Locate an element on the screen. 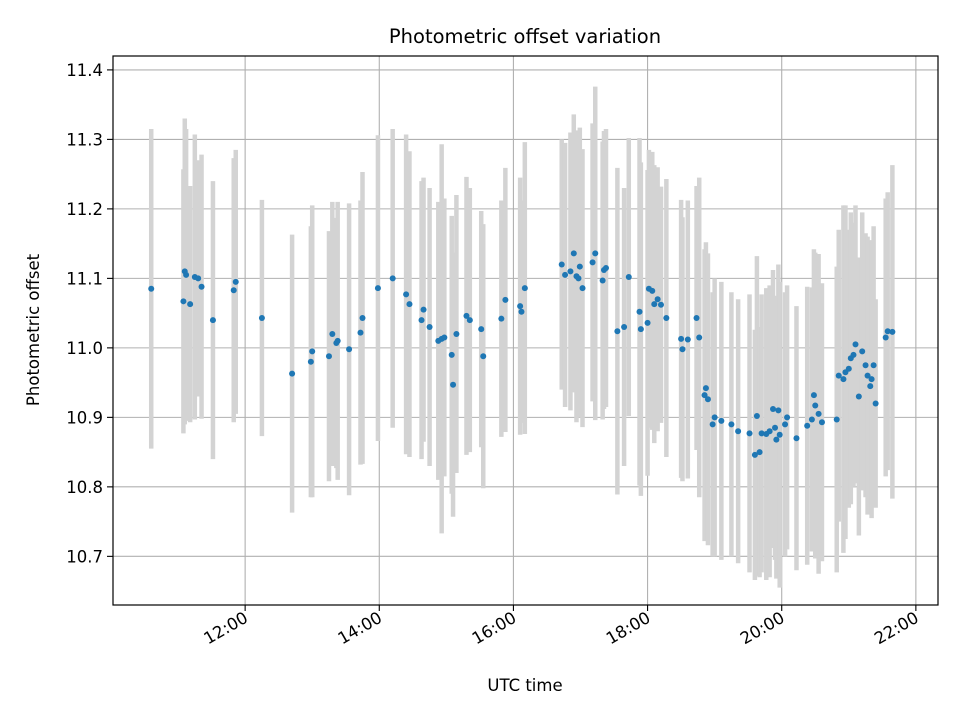  y-axis-title: Photometric offset is located at coordinates (33, 329).